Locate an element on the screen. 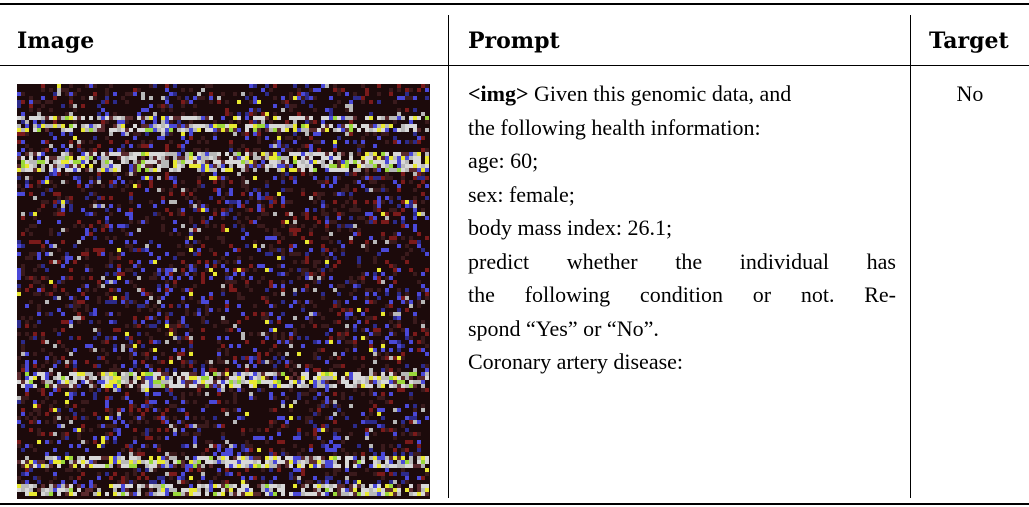  header-prompt: Prompt is located at coordinates (514, 41).